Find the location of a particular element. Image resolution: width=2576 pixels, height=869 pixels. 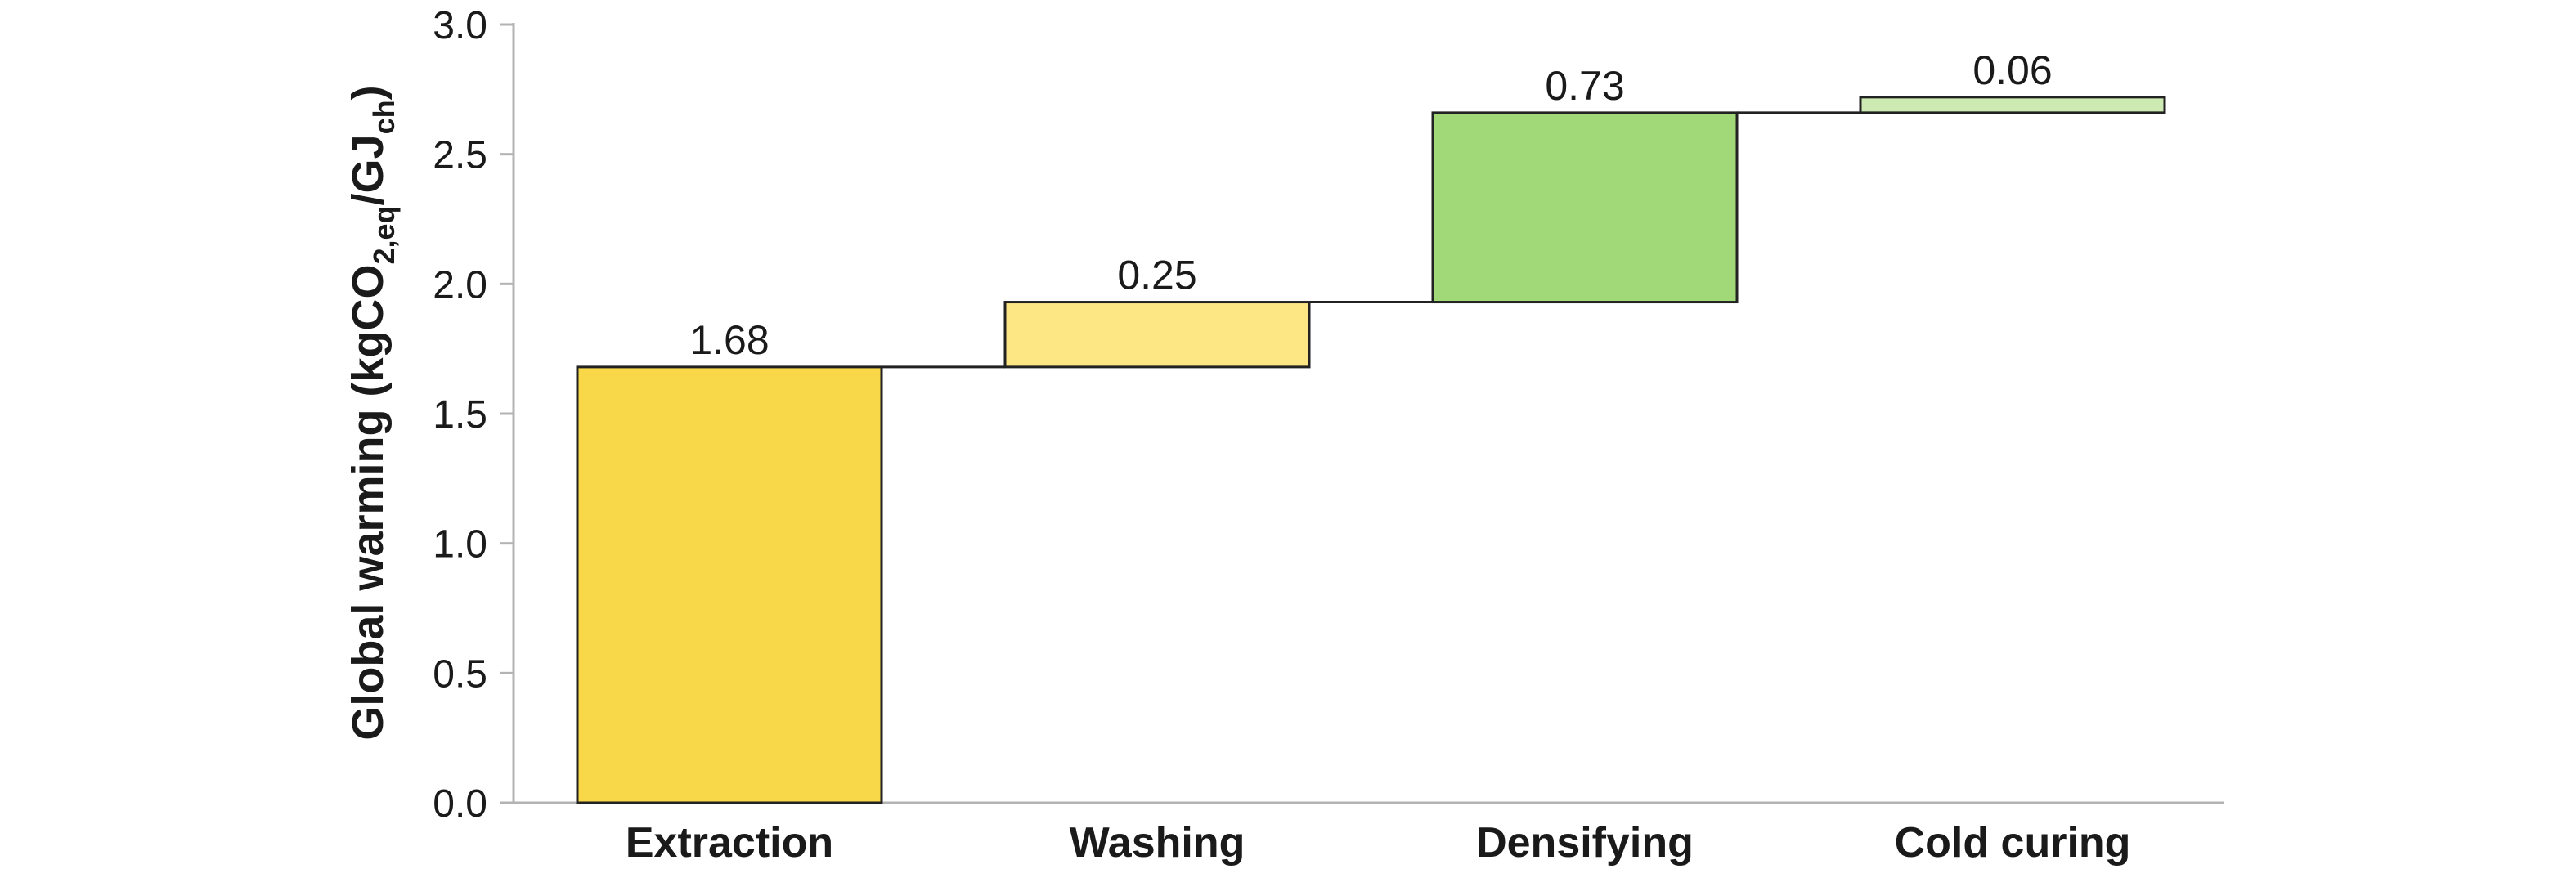

y-axis-title: Global warming (kgCO2,eq/GJch) is located at coordinates (372, 413).